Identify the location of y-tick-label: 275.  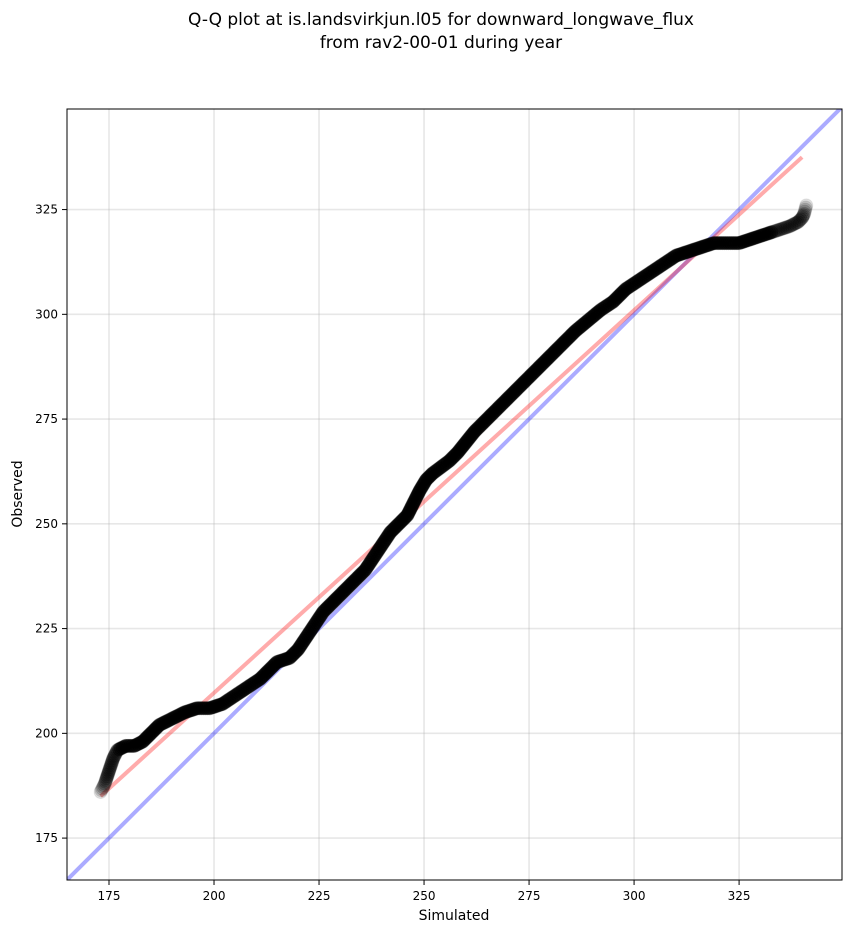
(46, 419).